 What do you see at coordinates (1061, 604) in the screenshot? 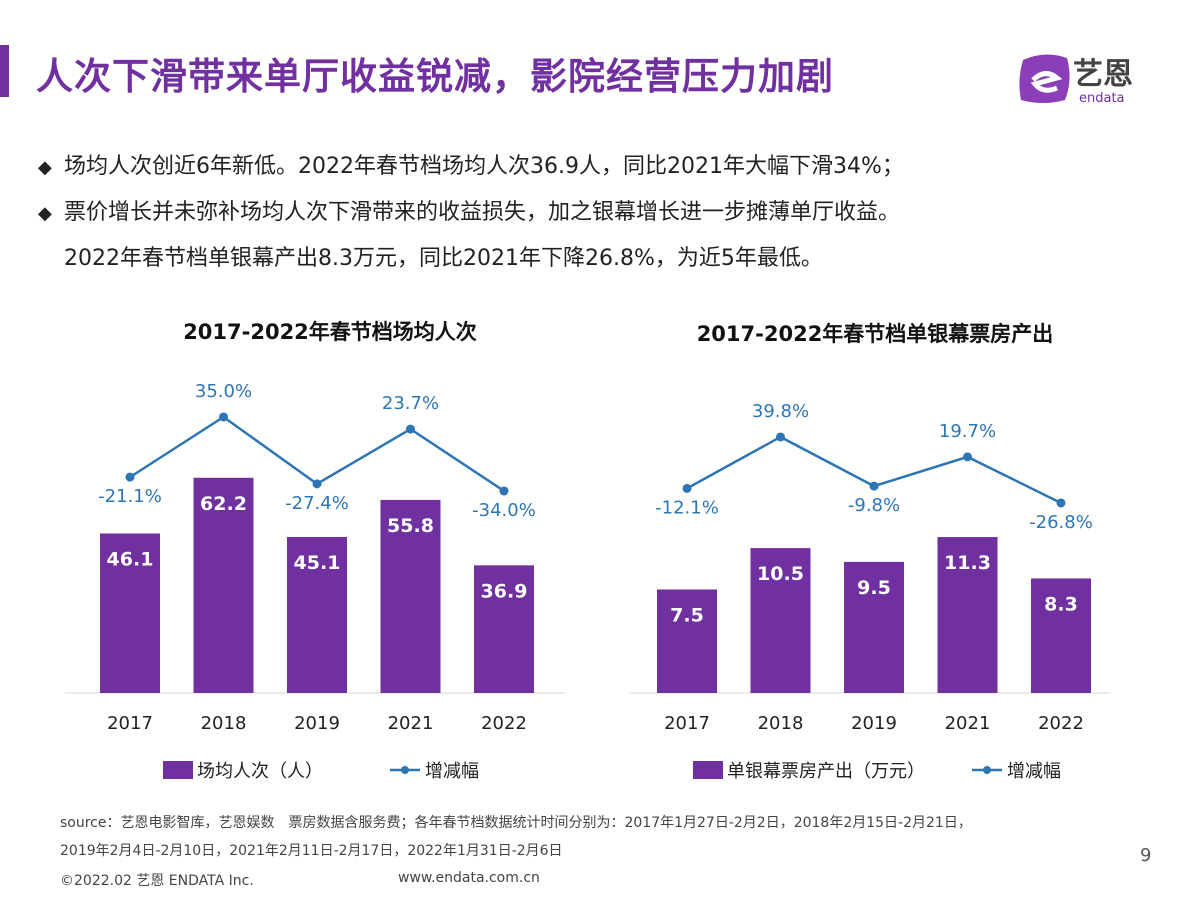
I see `bar-value-label: 8.3` at bounding box center [1061, 604].